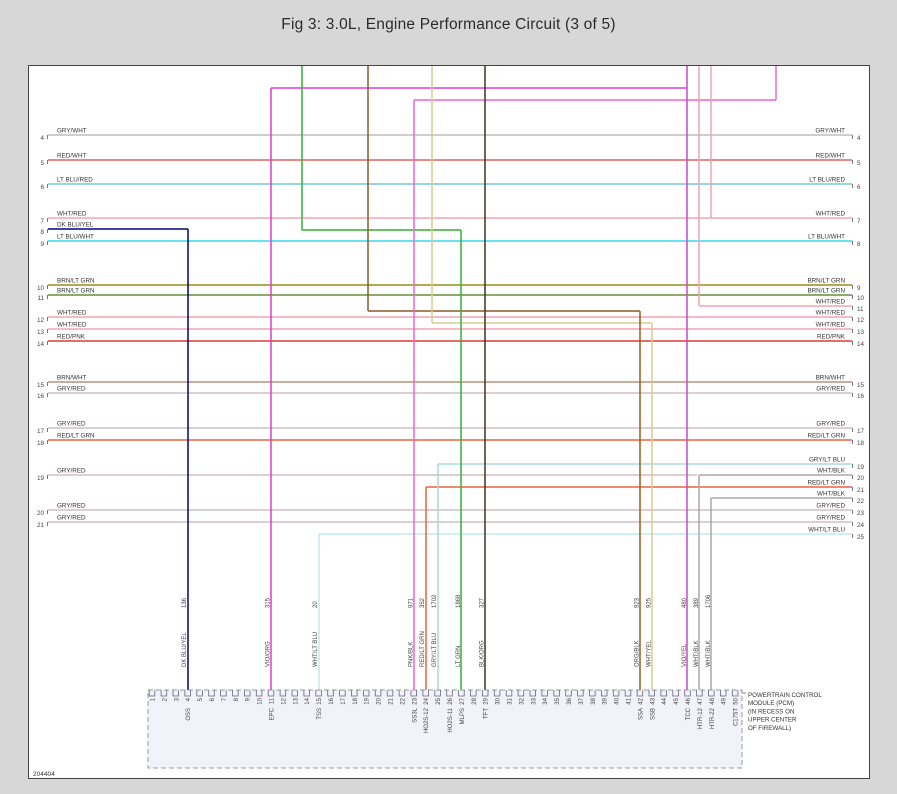  Describe the element at coordinates (42, 221) in the screenshot. I see `left-pin-number: 7` at that location.